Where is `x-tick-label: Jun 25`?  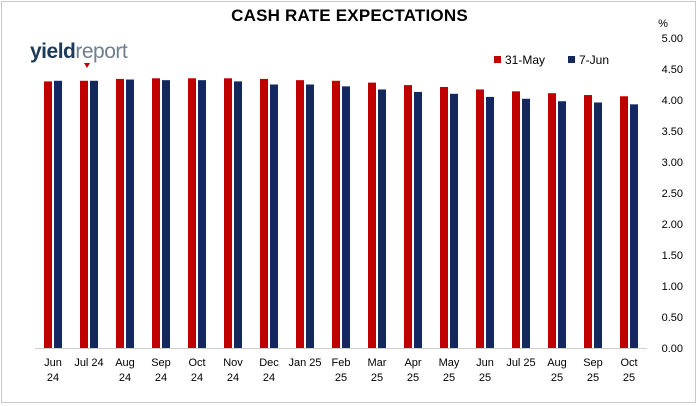
x-tick-label: Jun 25 is located at coordinates (485, 370).